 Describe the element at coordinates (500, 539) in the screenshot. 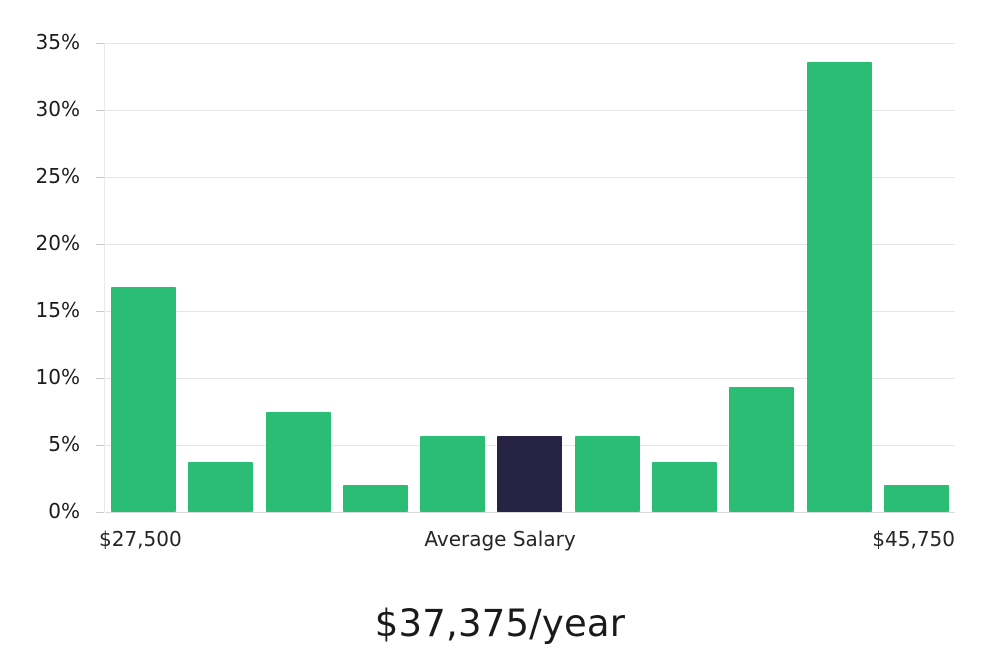

I see `x-axis-label-title: Average Salary` at that location.